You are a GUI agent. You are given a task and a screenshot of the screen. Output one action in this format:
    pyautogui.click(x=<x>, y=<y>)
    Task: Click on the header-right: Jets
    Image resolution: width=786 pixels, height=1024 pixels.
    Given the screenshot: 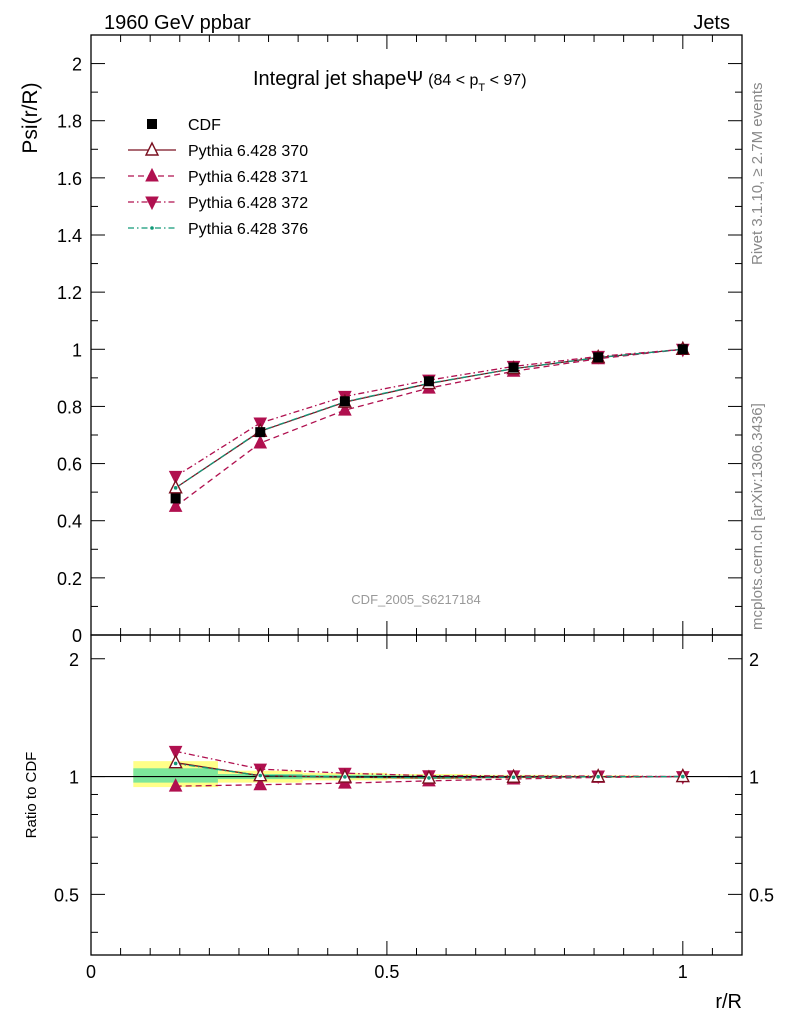 What is the action you would take?
    pyautogui.click(x=711, y=23)
    